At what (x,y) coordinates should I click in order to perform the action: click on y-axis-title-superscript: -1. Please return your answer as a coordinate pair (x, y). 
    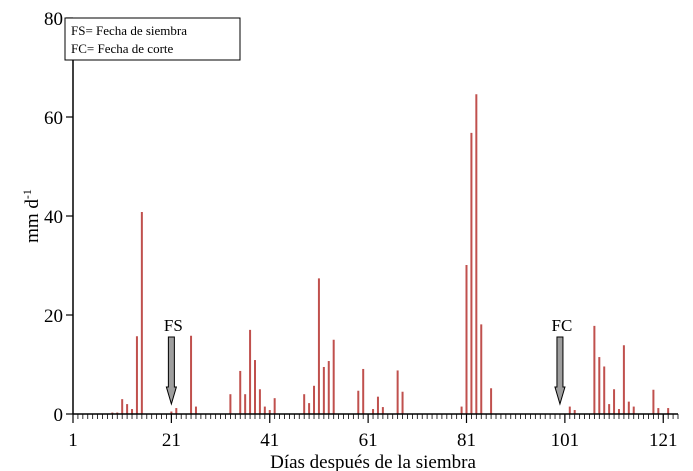
    Looking at the image, I should click on (27, 194).